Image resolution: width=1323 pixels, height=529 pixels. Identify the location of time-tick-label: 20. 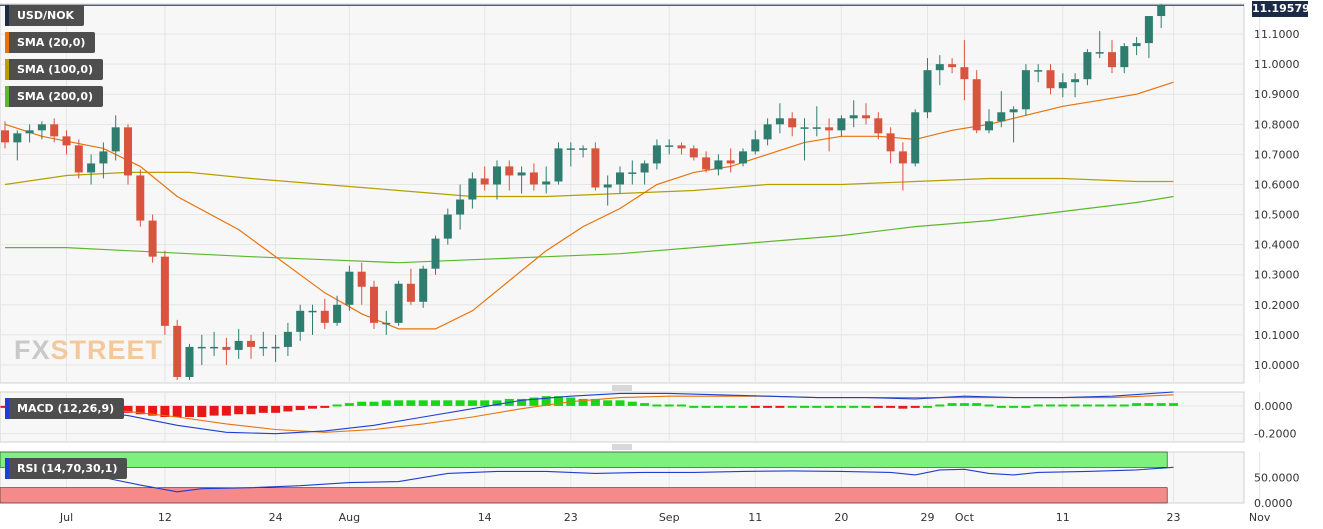
(841, 517).